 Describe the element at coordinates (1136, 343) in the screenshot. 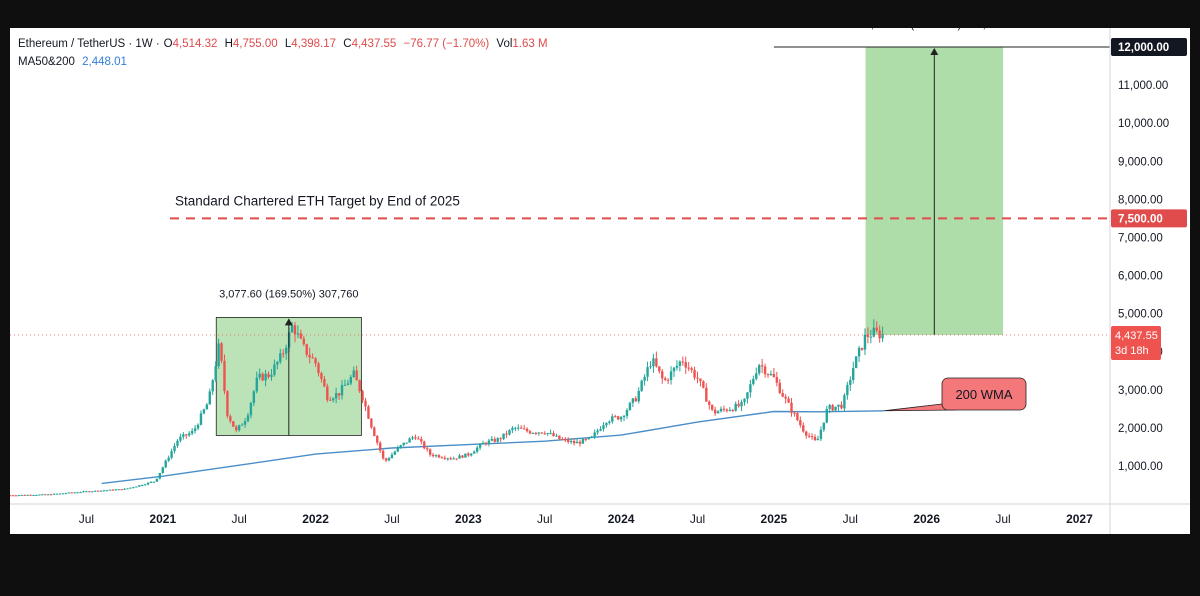

I see `current-price-badge` at that location.